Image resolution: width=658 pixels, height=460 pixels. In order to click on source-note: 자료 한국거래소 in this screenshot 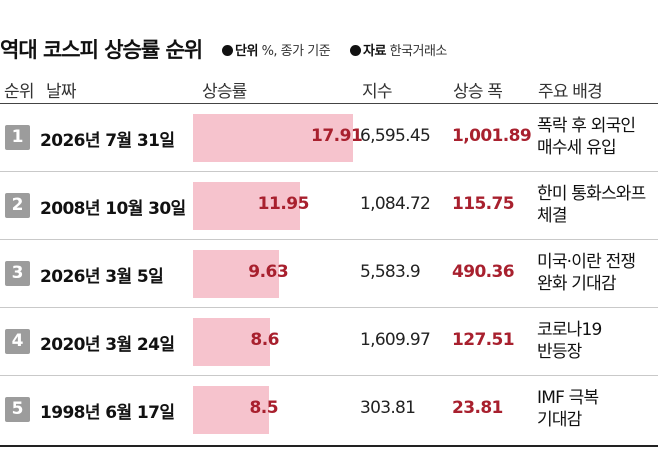, I will do `click(398, 49)`.